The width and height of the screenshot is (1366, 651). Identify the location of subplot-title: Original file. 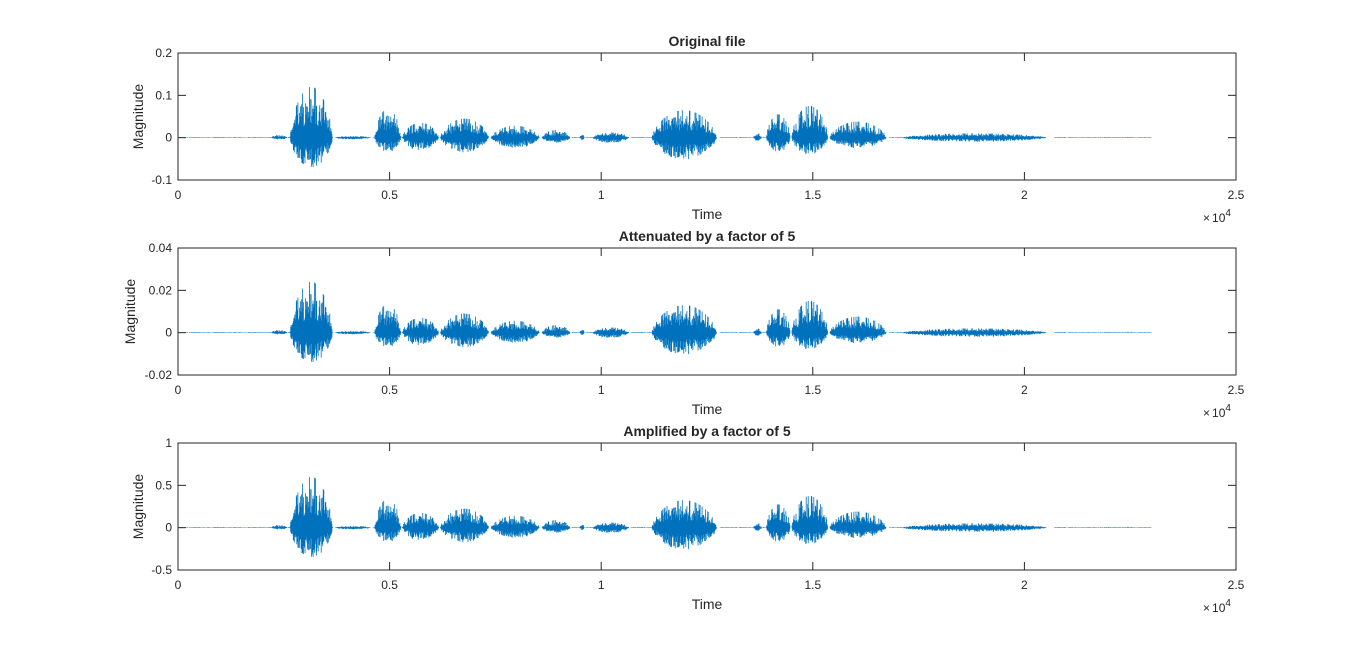
(706, 41).